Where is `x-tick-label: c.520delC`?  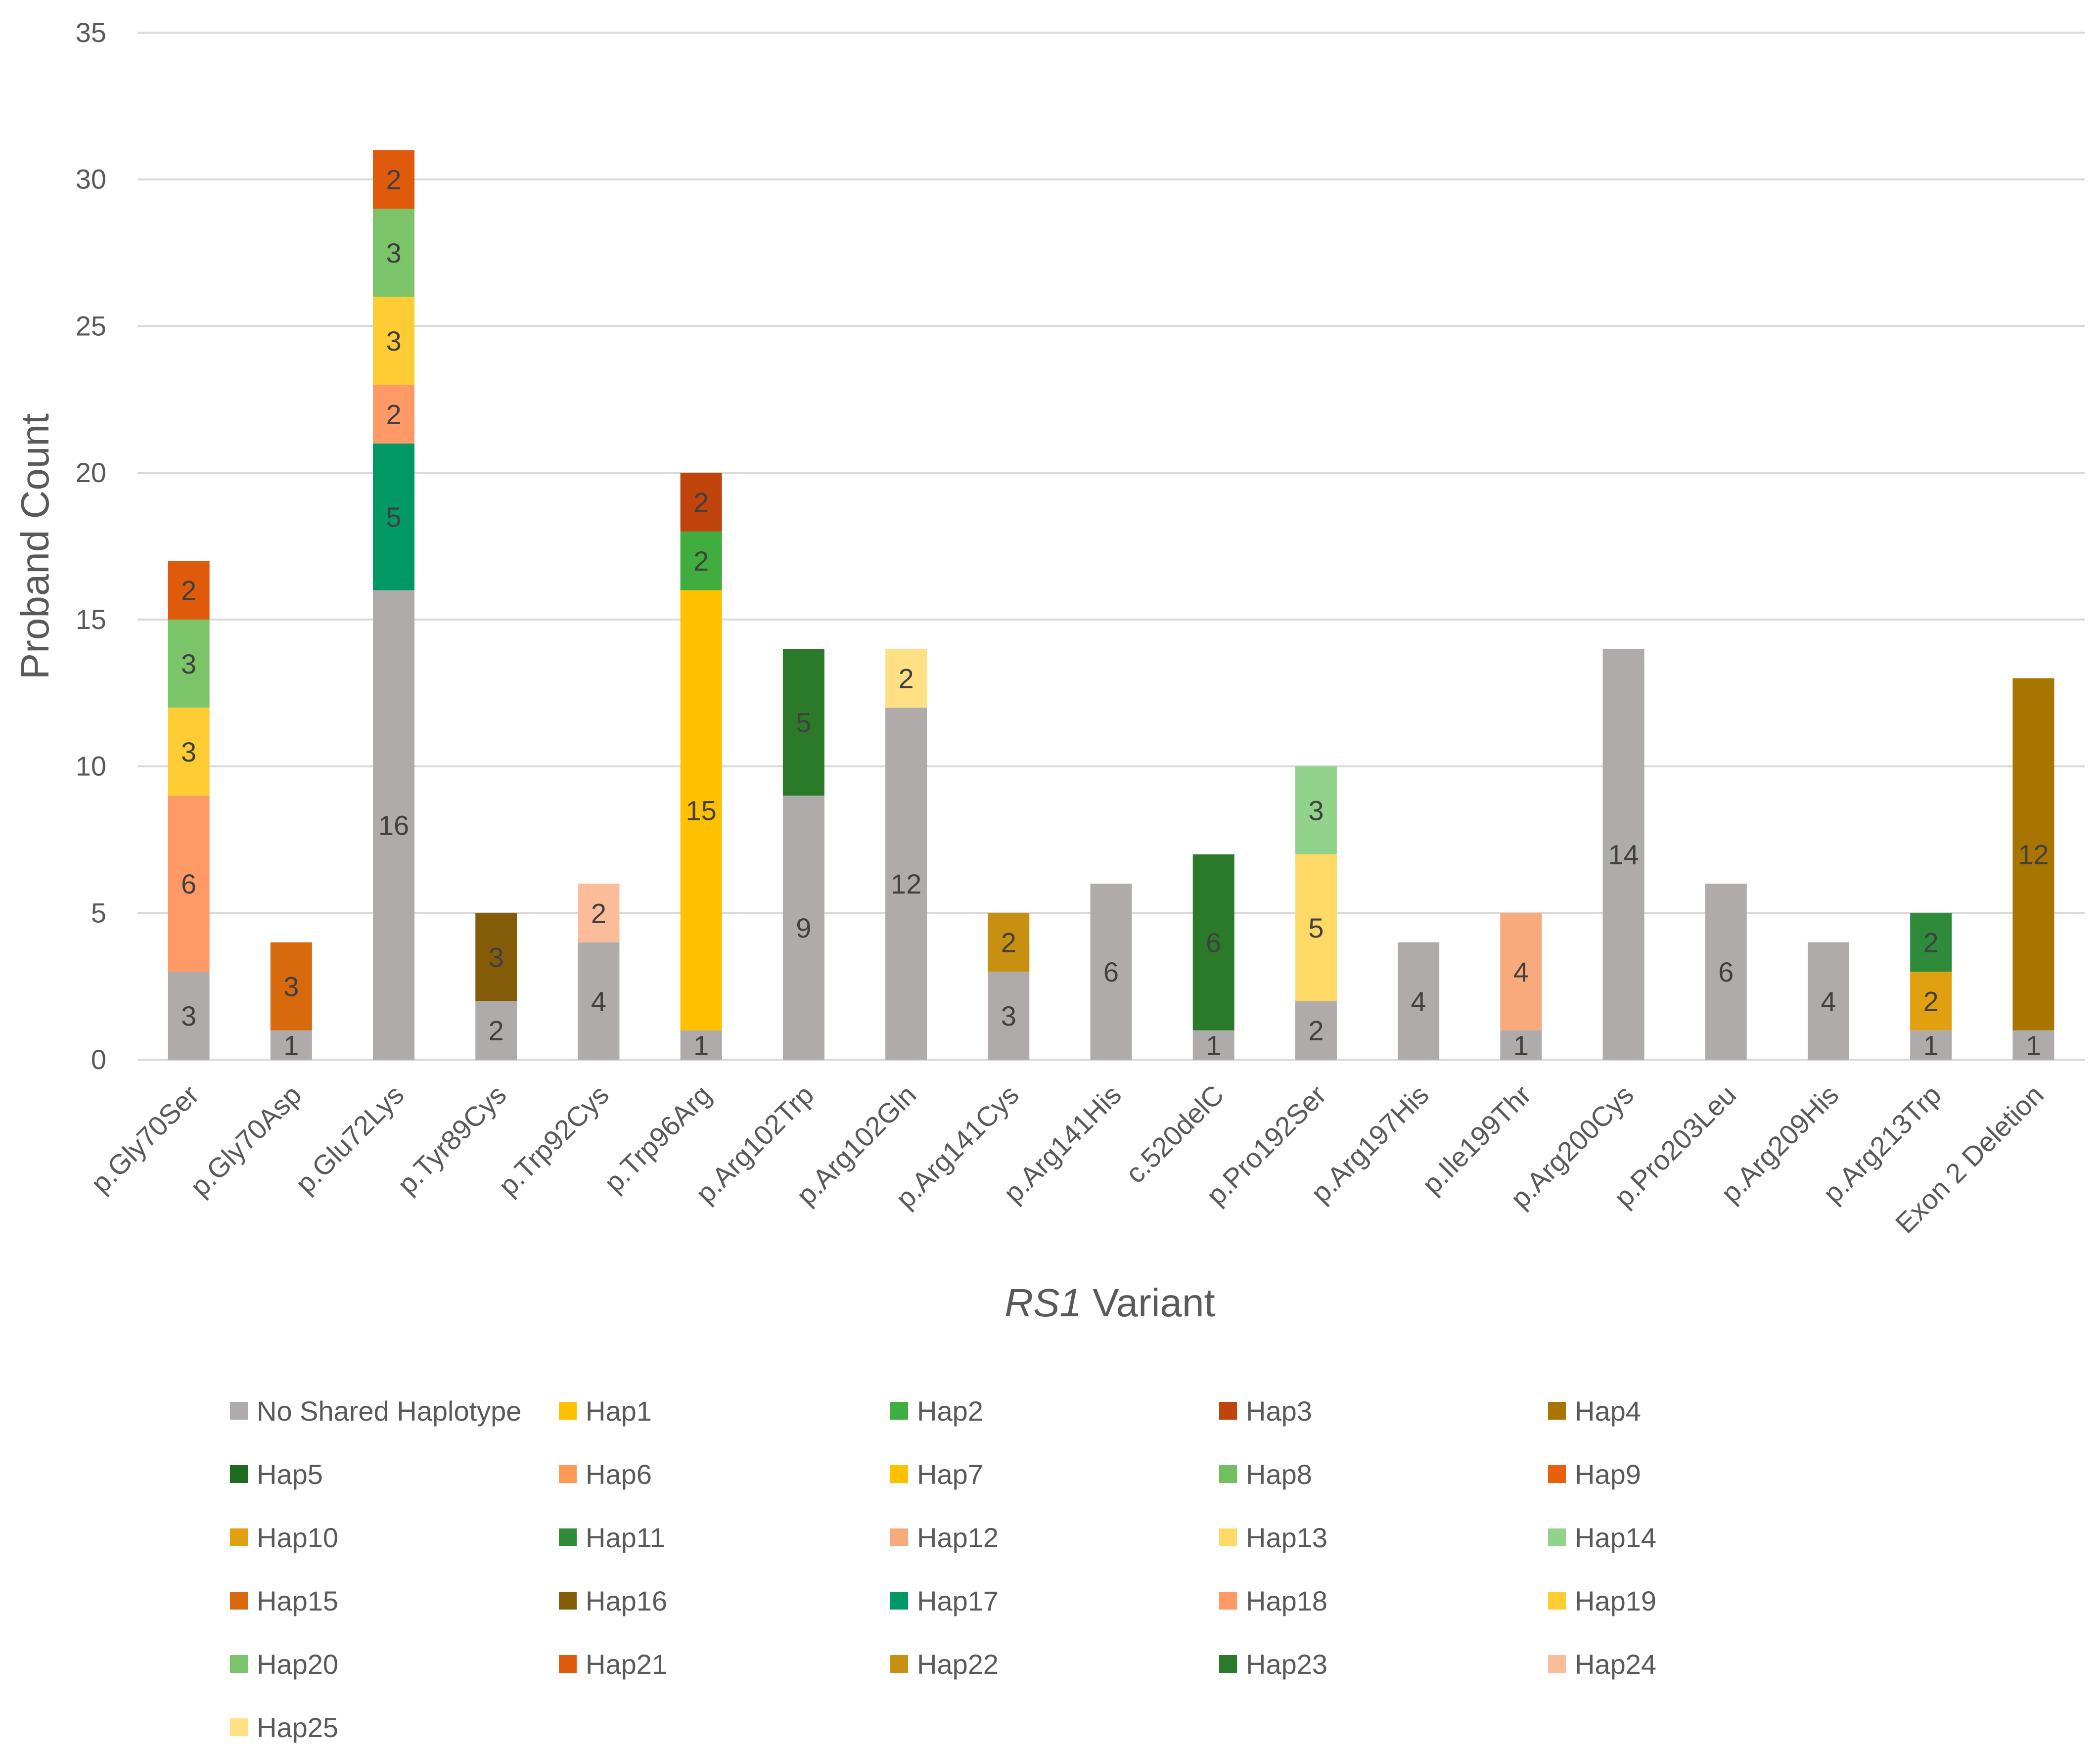 x-tick-label: c.520delC is located at coordinates (1174, 1134).